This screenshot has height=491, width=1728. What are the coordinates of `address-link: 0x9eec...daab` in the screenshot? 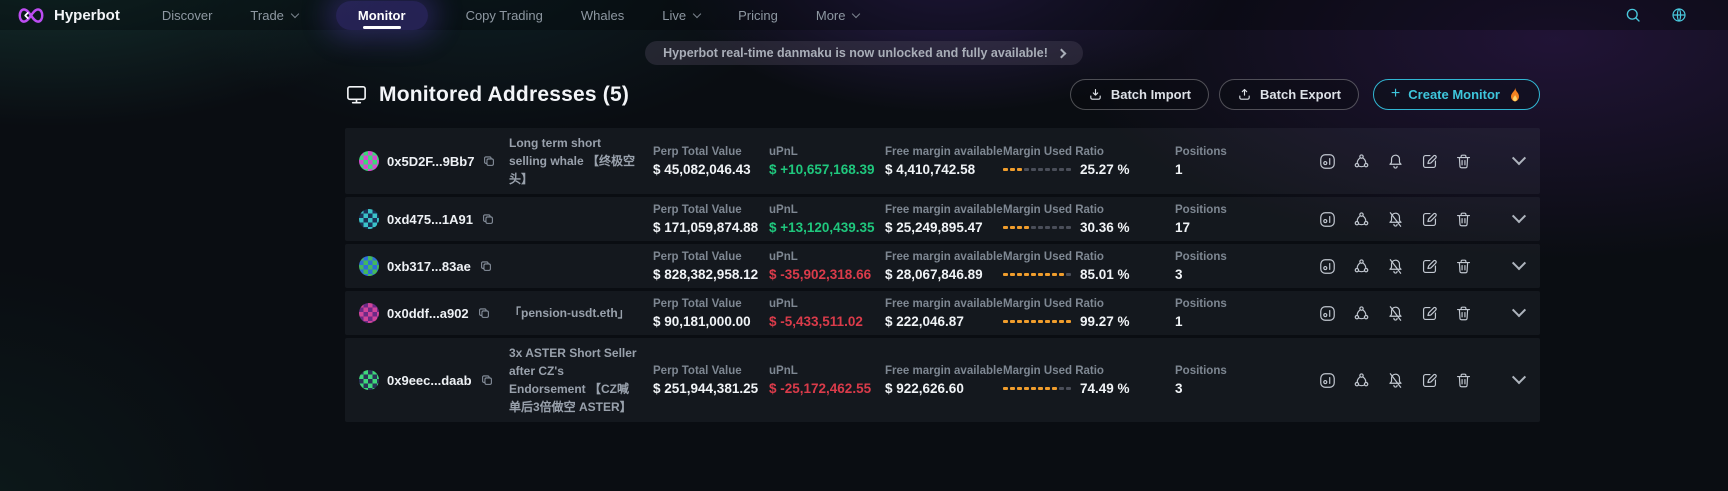 It's located at (429, 380).